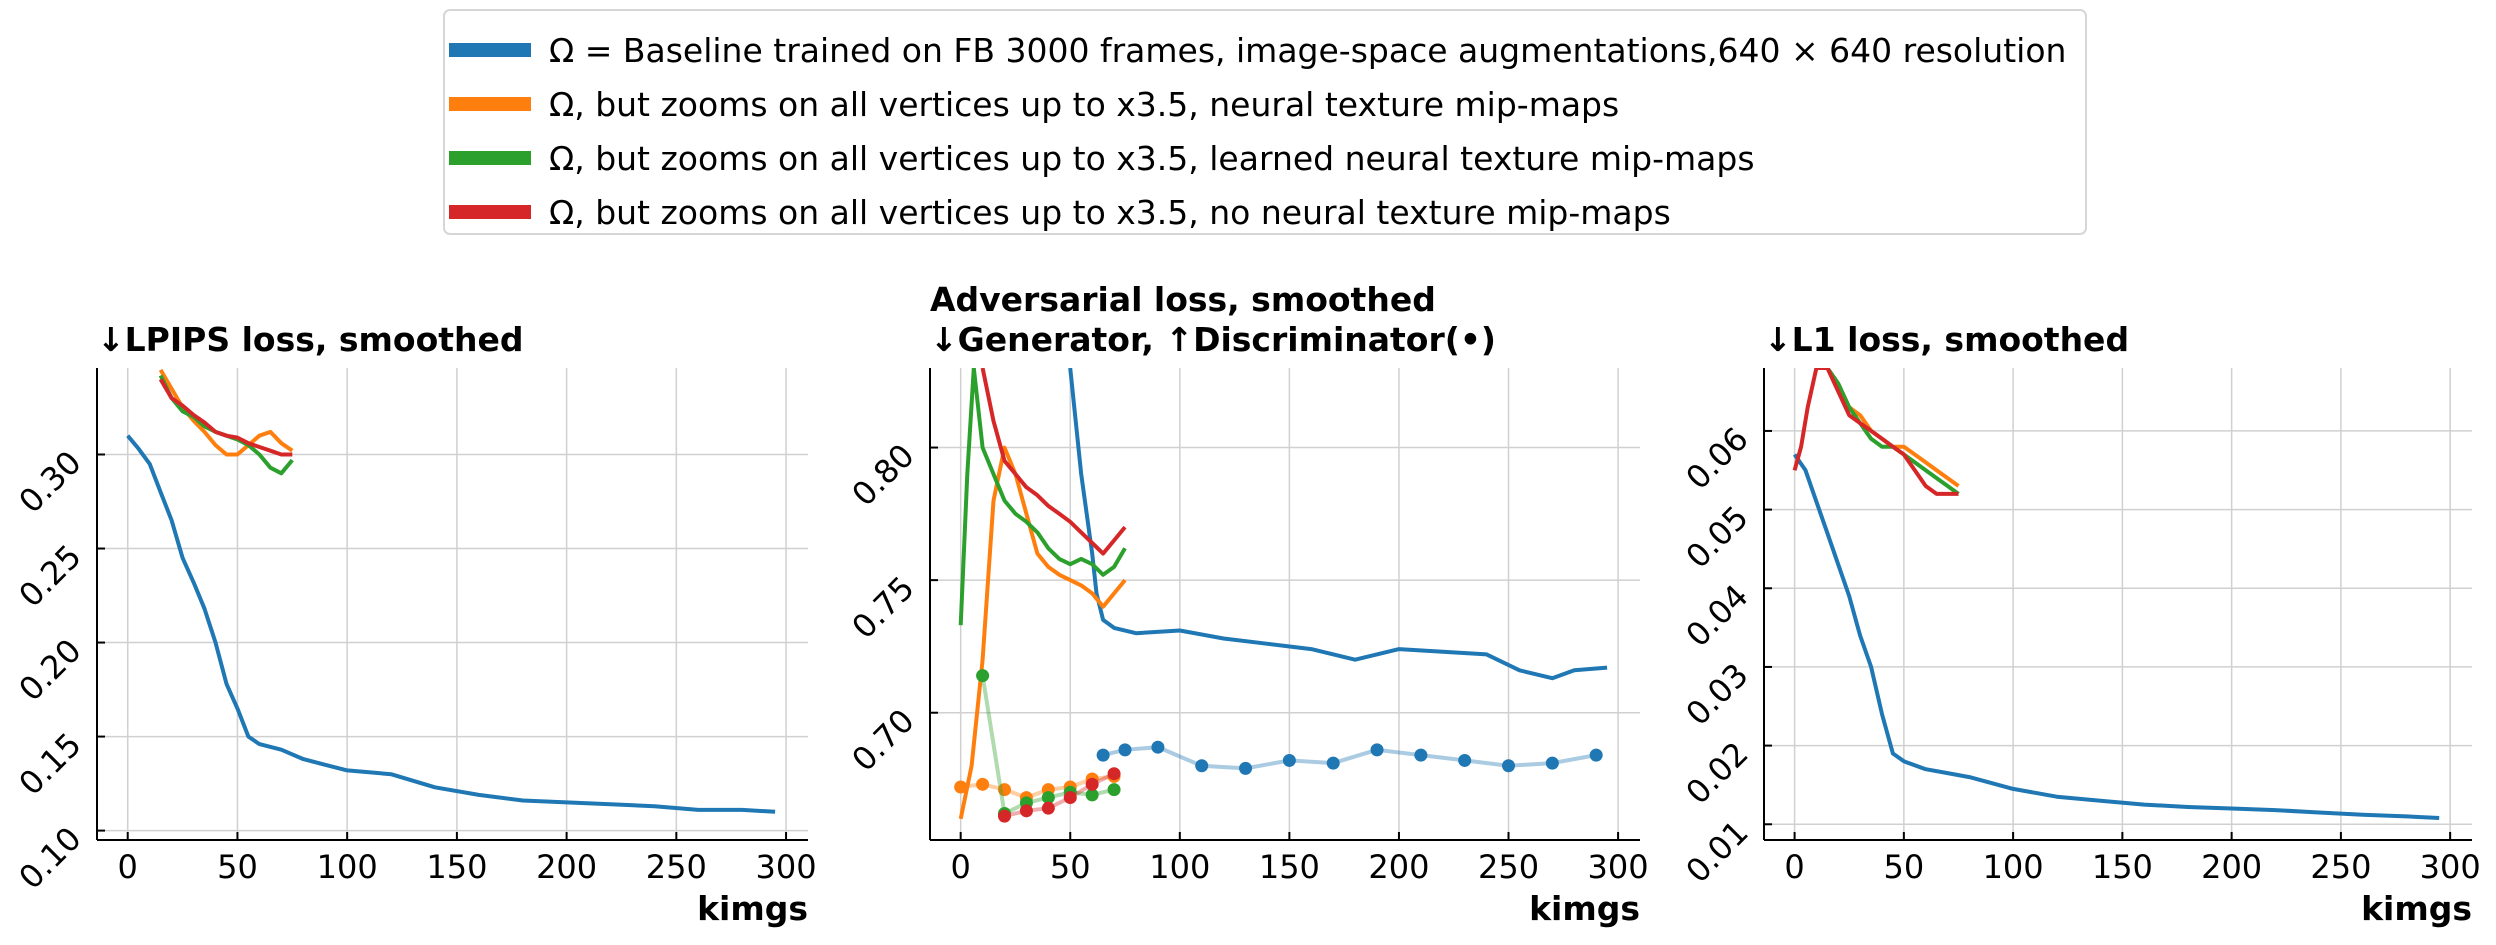 The width and height of the screenshot is (2496, 945). I want to click on y-tick-label: 0.03, so click(1716, 694).